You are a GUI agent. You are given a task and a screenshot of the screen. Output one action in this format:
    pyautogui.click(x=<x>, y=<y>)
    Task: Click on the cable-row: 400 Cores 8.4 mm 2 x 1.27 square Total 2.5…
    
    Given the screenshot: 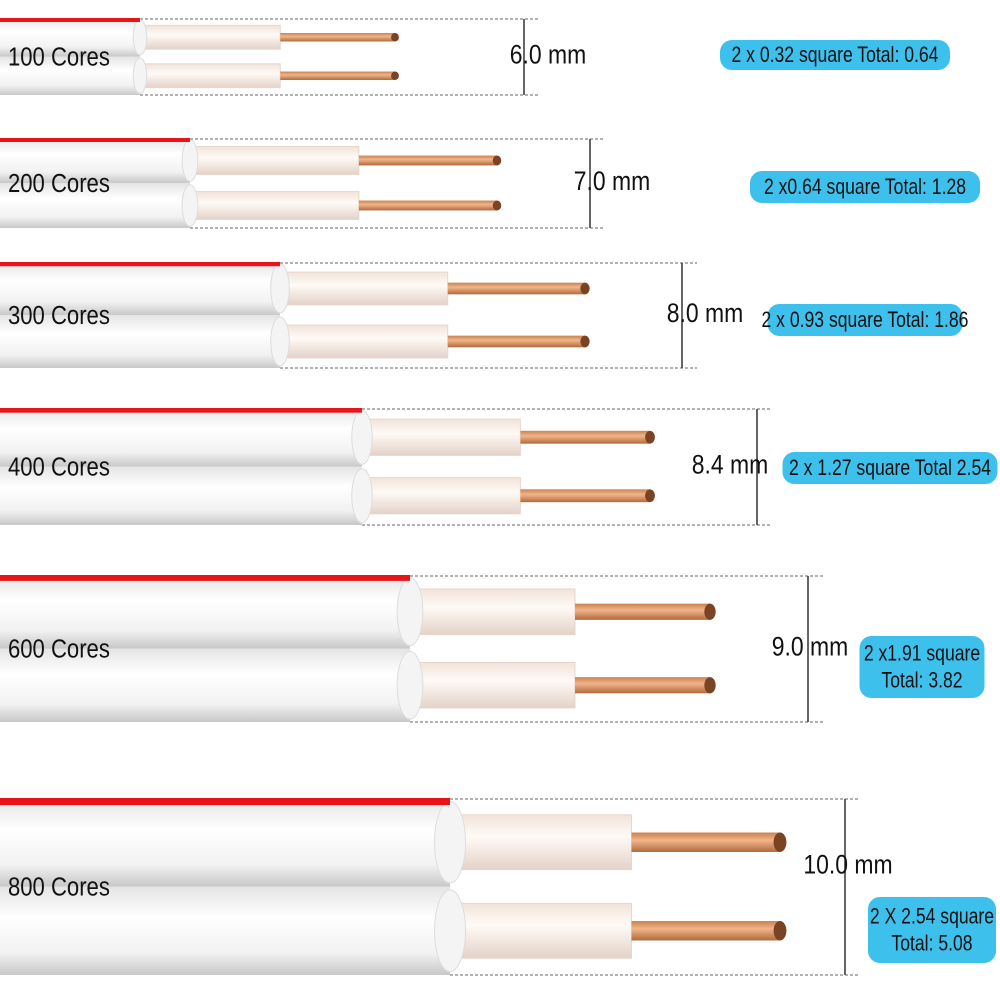 What is the action you would take?
    pyautogui.click(x=499, y=467)
    